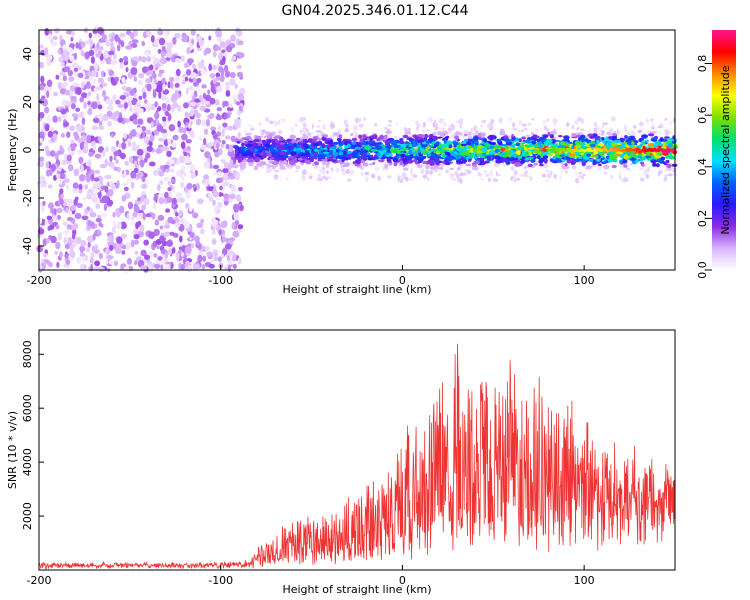 The width and height of the screenshot is (750, 600). I want to click on y-tick-label: 40, so click(27, 54).